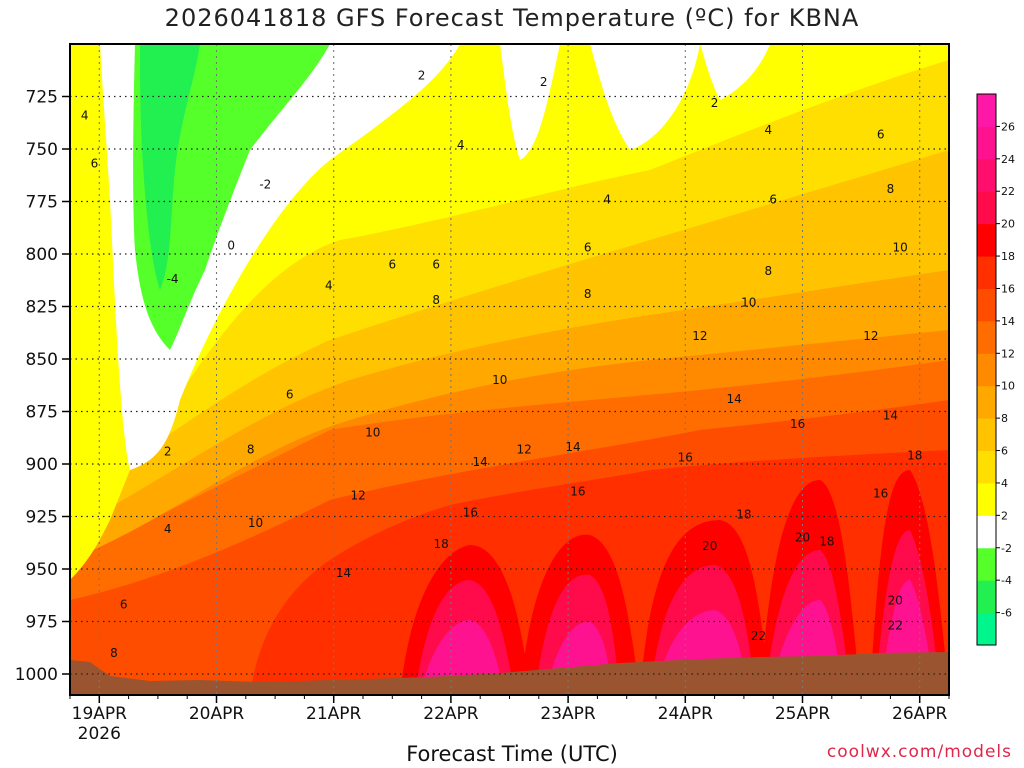  Describe the element at coordinates (1008, 191) in the screenshot. I see `colorbar-tick-label: 22` at that location.